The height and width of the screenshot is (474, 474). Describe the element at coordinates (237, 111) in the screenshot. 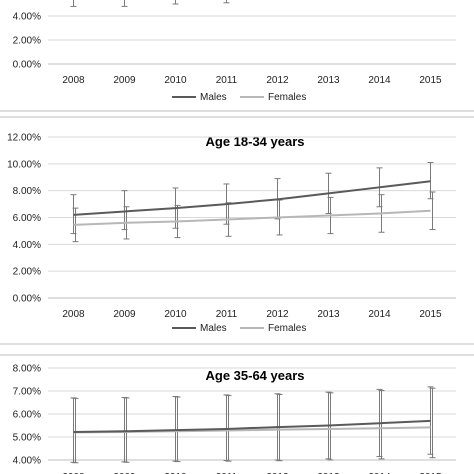

I see `chart-panel-1-frame` at that location.